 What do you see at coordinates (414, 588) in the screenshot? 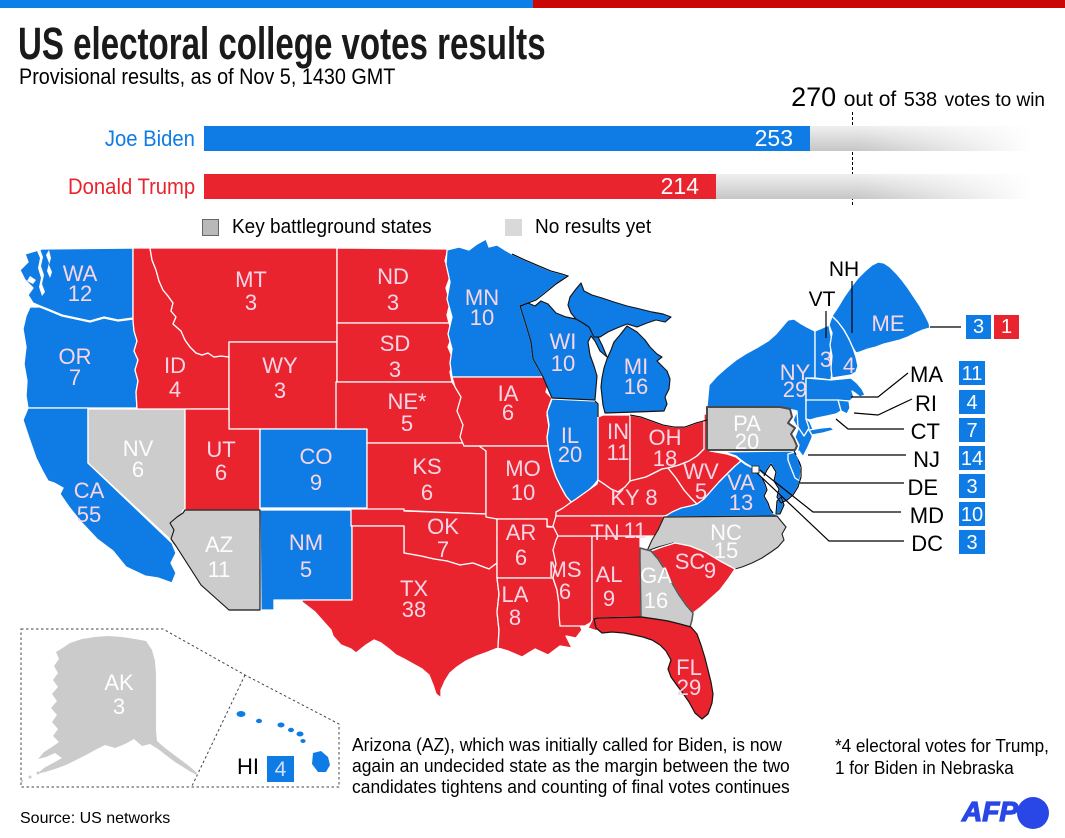
I see `svg-text: TX` at bounding box center [414, 588].